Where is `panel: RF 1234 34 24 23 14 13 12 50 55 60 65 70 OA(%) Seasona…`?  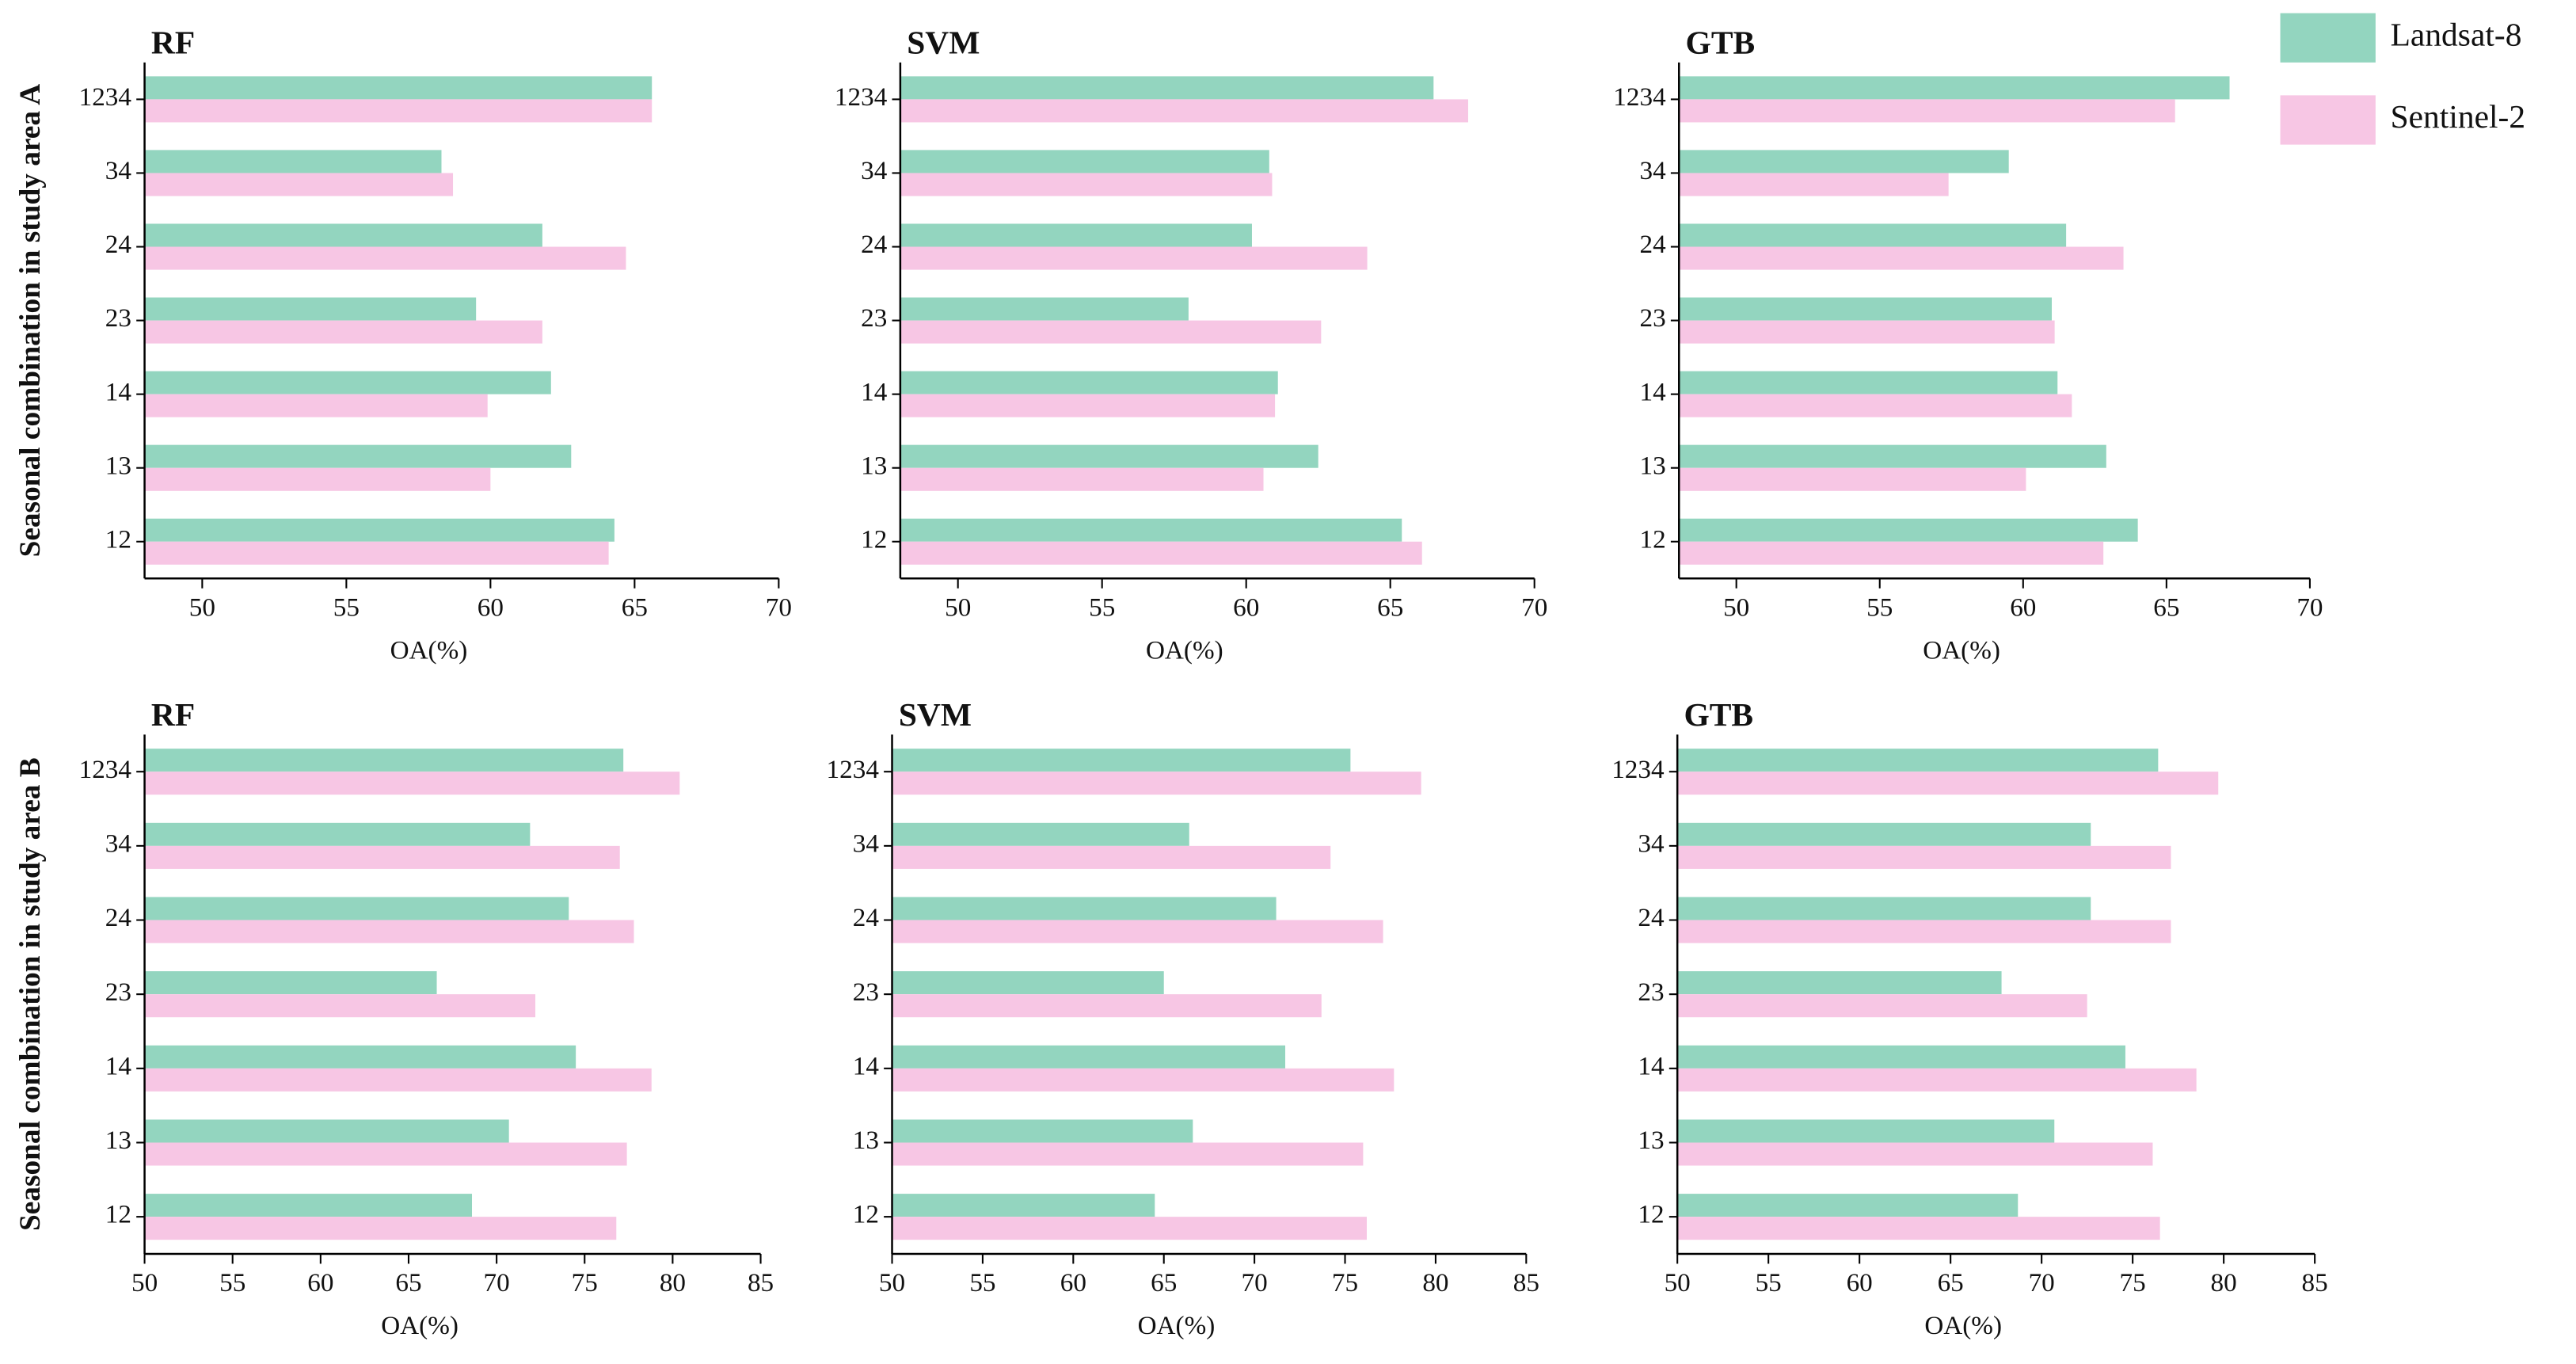 panel: RF 1234 34 24 23 14 13 12 50 55 60 65 70 OA(%) Seasona… is located at coordinates (403, 345).